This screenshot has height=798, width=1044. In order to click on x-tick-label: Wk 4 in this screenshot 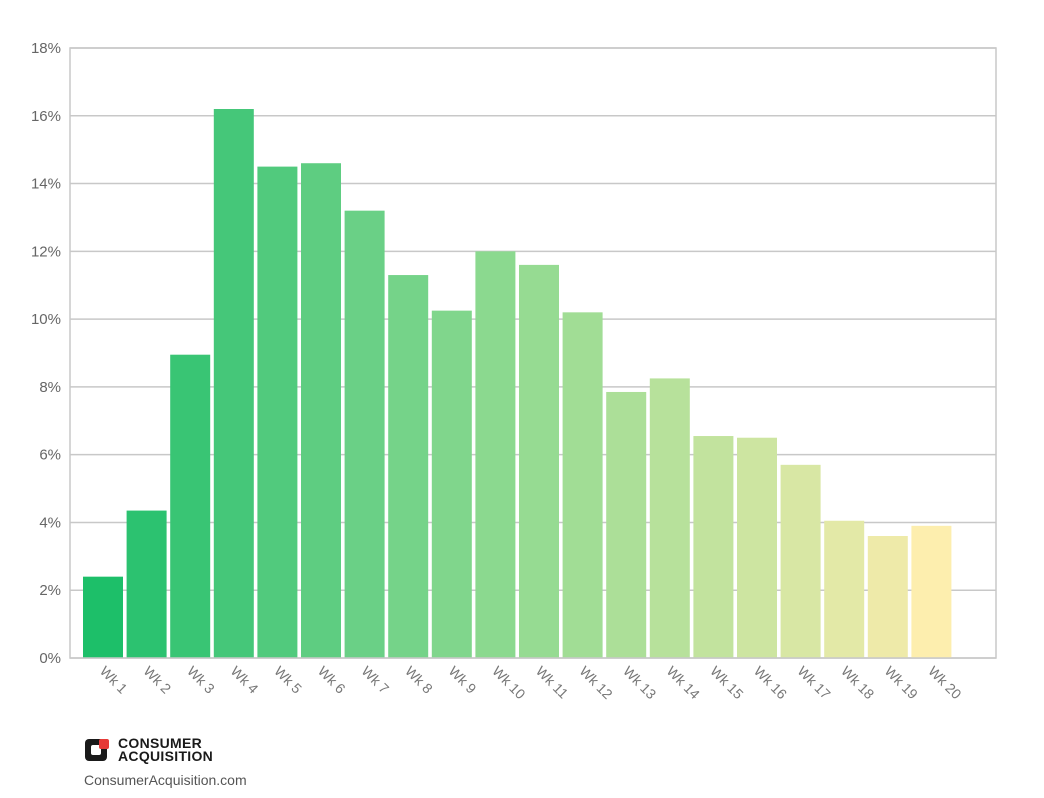, I will do `click(245, 680)`.